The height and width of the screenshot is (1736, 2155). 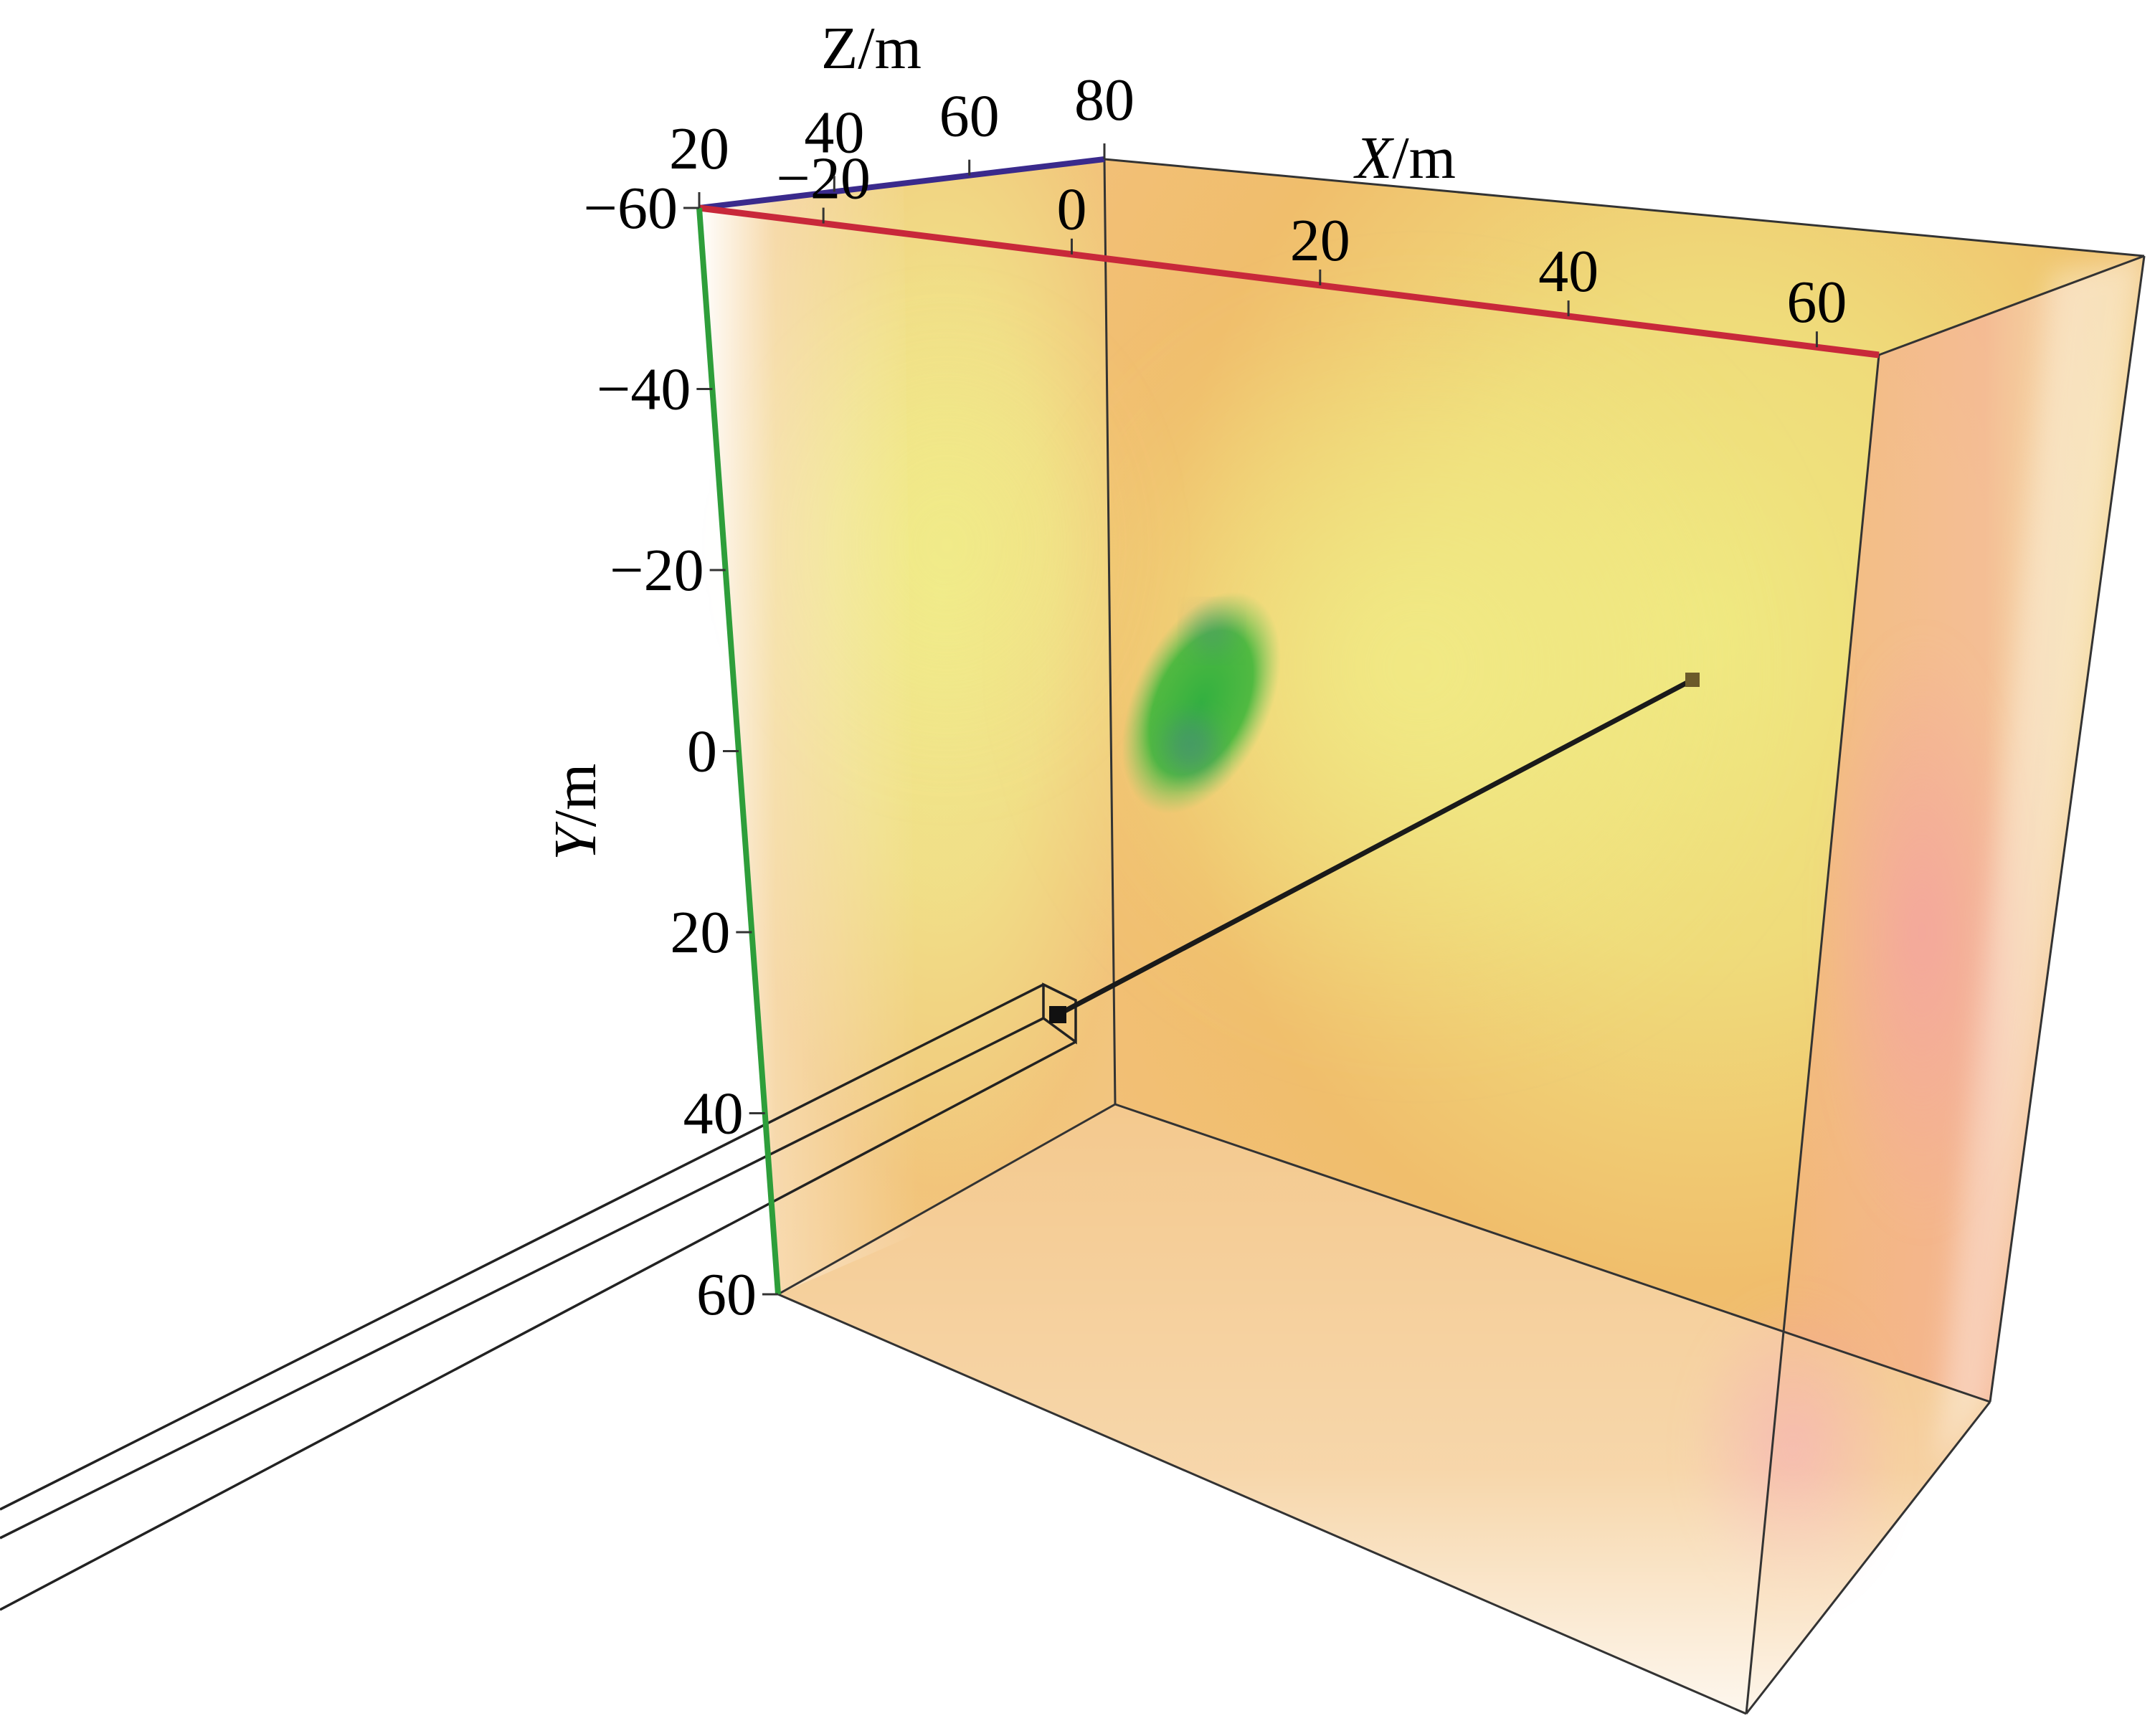 What do you see at coordinates (1289, 282) in the screenshot?
I see `x-axis-line` at bounding box center [1289, 282].